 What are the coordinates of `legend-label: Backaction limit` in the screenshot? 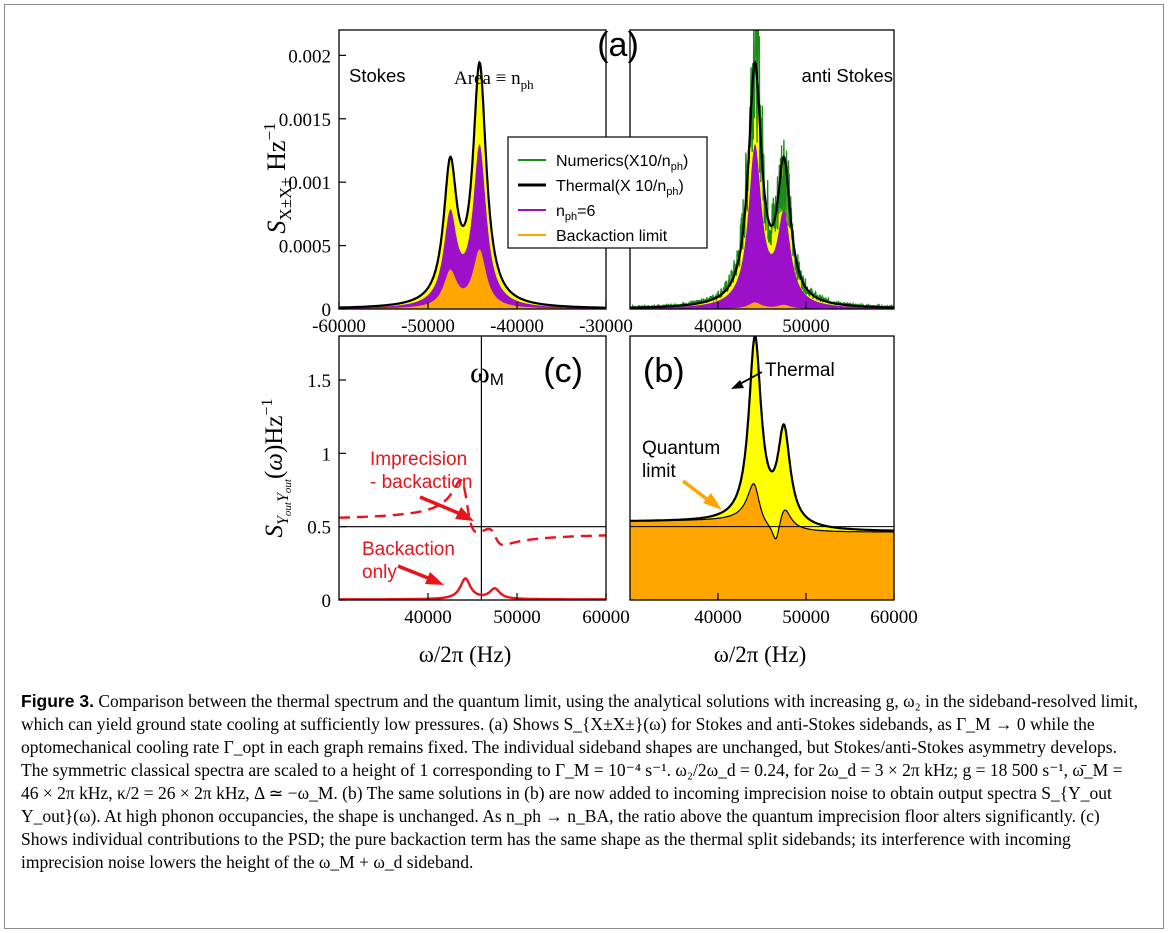 It's located at (612, 236).